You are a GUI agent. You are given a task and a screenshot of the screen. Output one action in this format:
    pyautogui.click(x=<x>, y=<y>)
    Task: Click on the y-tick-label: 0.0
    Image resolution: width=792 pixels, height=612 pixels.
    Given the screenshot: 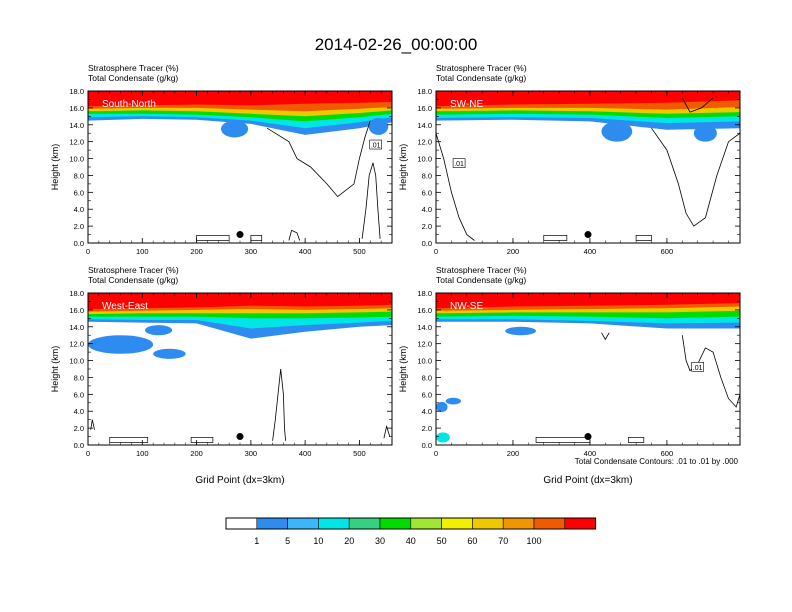 What is the action you would take?
    pyautogui.click(x=427, y=445)
    